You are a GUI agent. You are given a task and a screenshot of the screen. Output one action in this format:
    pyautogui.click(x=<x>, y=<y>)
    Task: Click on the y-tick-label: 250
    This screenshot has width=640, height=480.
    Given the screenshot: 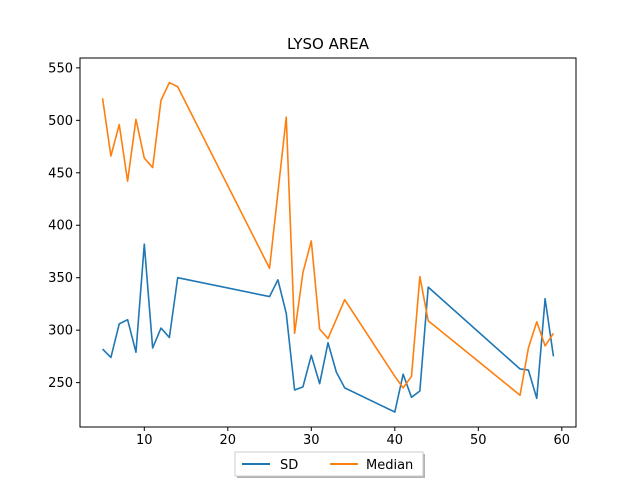 What is the action you would take?
    pyautogui.click(x=60, y=383)
    